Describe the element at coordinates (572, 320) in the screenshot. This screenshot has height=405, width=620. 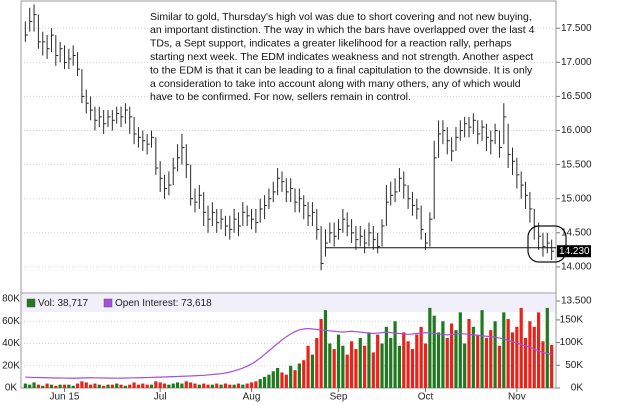
I see `y2-tick-label: 150K` at that location.